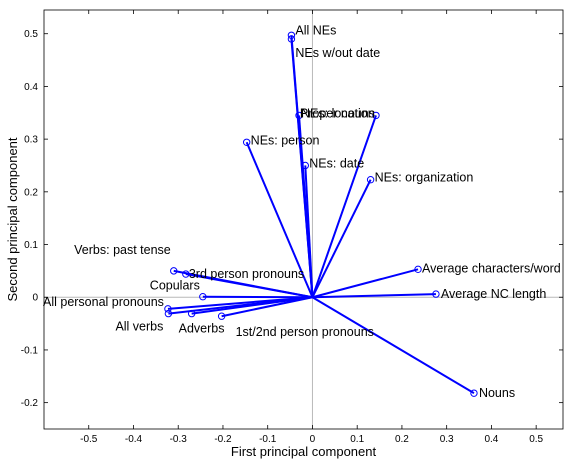 The height and width of the screenshot is (466, 585). Describe the element at coordinates (30, 403) in the screenshot. I see `y-tick-label: -0.2` at that location.